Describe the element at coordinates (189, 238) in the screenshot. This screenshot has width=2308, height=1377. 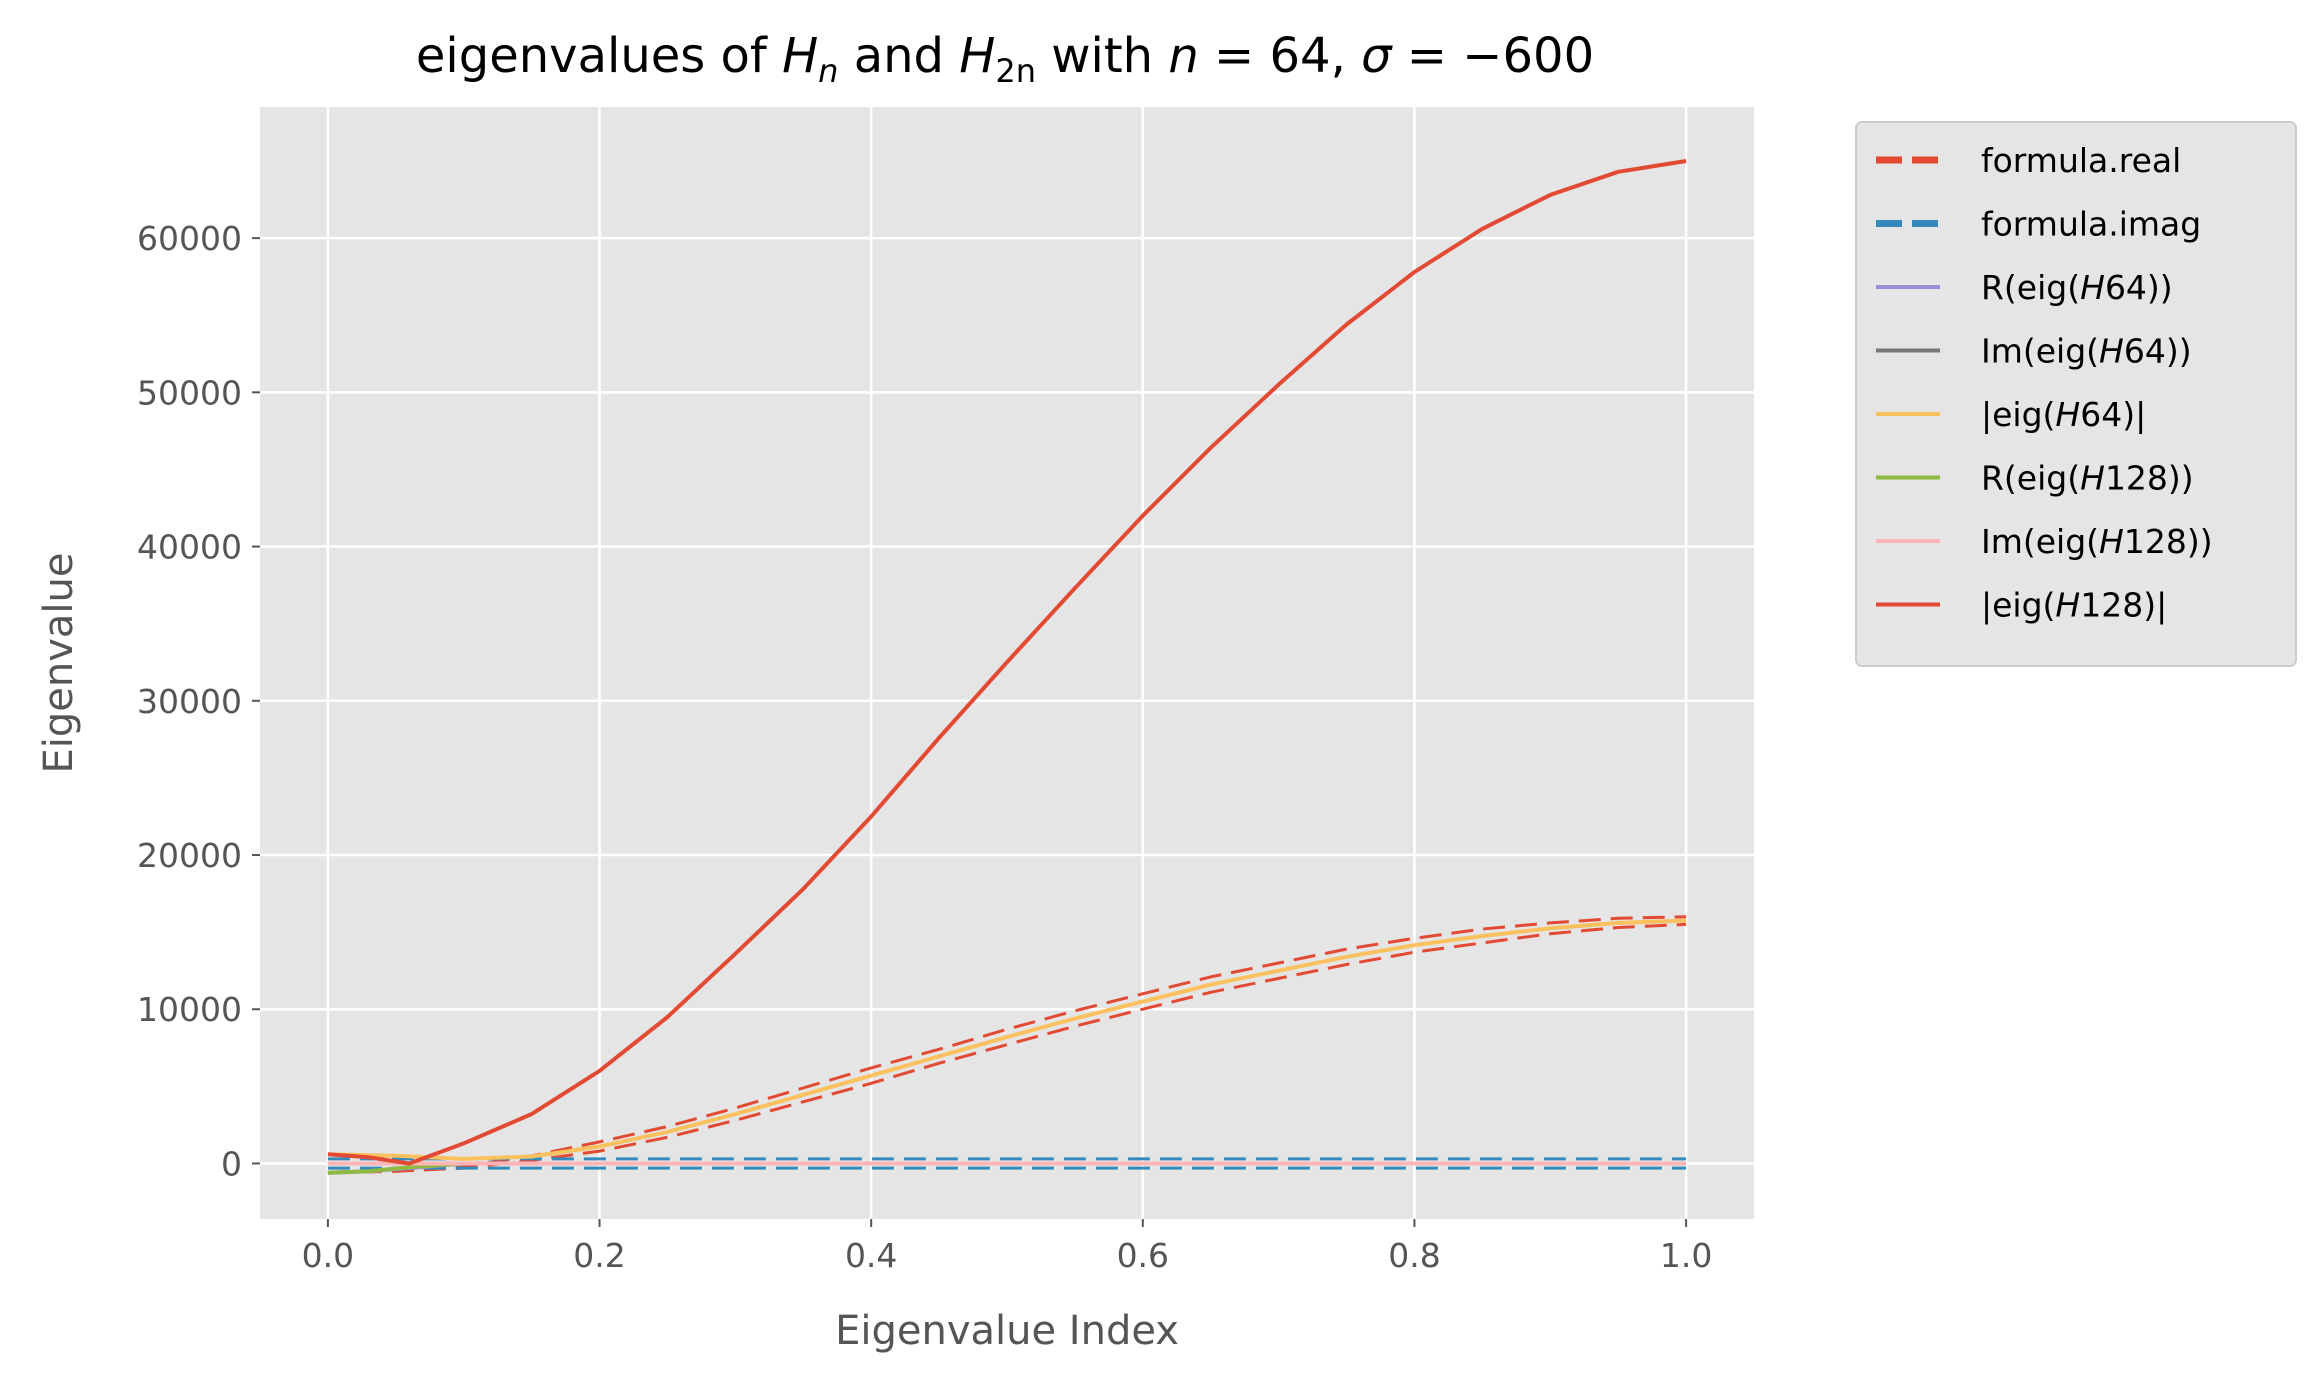
I see `y-tick-label: 60000` at that location.